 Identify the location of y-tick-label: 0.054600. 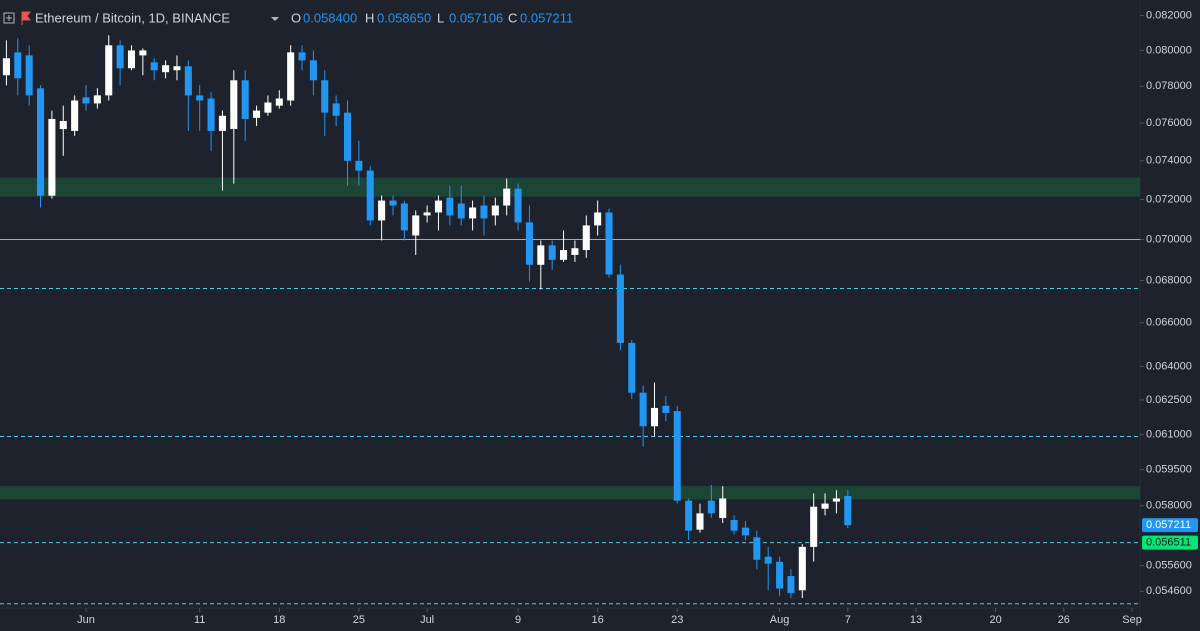
(1169, 591).